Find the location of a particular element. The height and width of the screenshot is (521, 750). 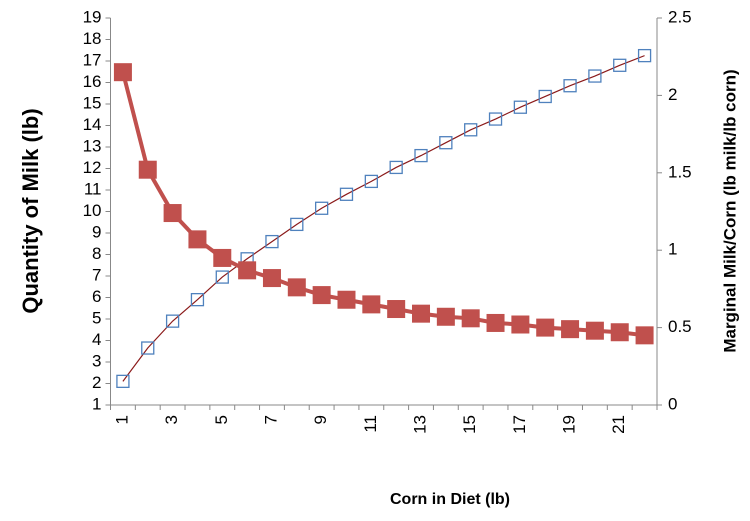

x-tick-label: 21 is located at coordinates (618, 424).